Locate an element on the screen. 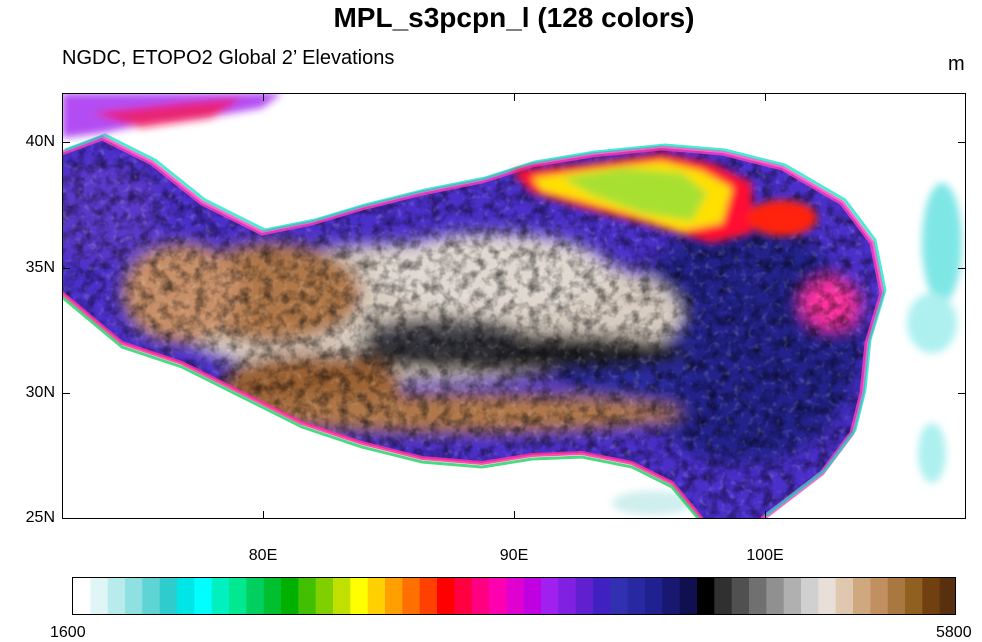 The image size is (982, 642). x-tick-label-80e: 80E is located at coordinates (263, 555).